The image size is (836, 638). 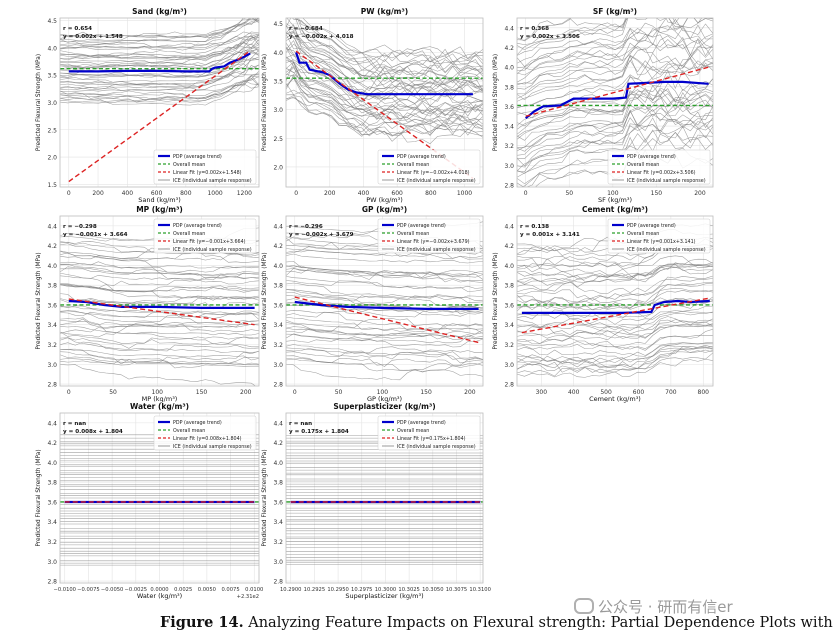 What do you see at coordinates (509, 246) in the screenshot?
I see `y-tick-label: 4.2` at bounding box center [509, 246].